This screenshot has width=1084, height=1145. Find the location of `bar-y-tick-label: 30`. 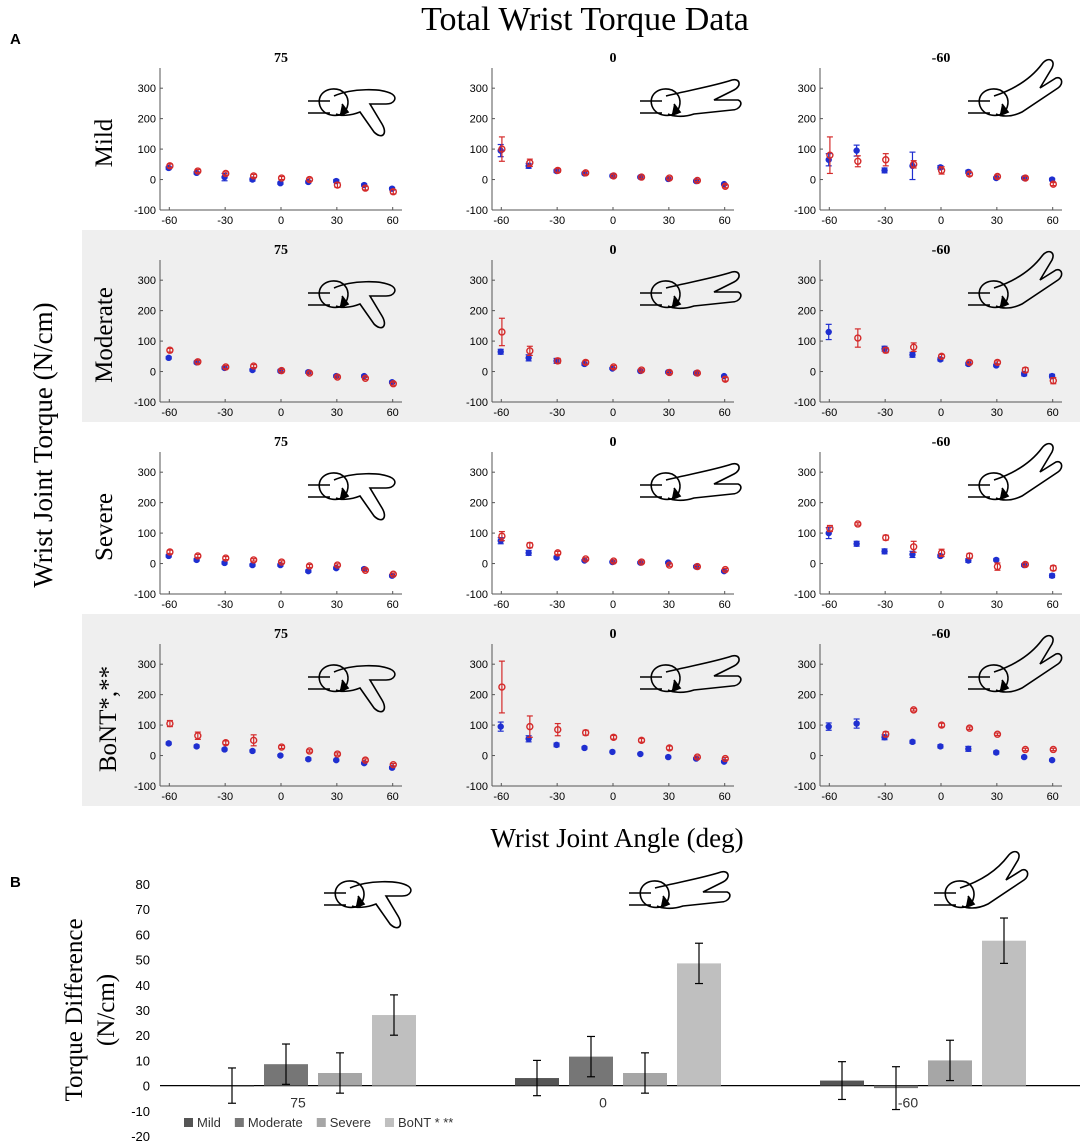

bar-y-tick-label: 30 is located at coordinates (143, 1010).